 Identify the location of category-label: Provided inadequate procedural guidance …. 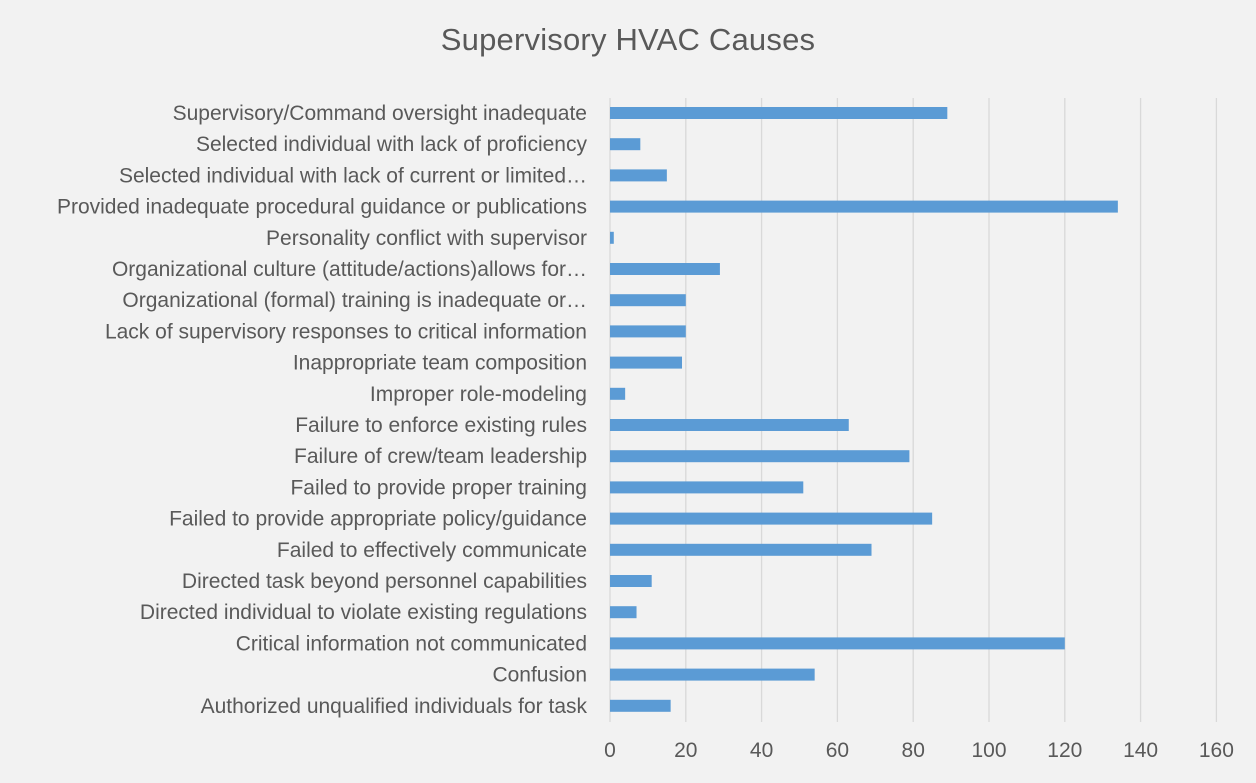
(322, 207).